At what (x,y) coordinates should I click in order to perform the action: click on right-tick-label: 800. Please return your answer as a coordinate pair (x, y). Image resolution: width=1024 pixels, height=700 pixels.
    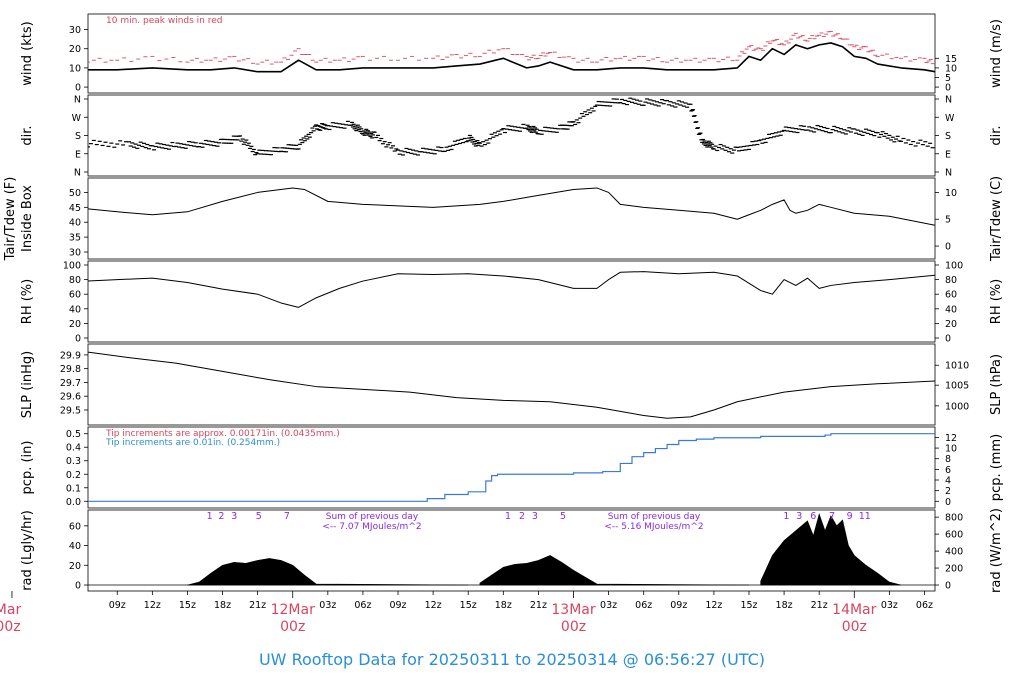
    Looking at the image, I should click on (954, 518).